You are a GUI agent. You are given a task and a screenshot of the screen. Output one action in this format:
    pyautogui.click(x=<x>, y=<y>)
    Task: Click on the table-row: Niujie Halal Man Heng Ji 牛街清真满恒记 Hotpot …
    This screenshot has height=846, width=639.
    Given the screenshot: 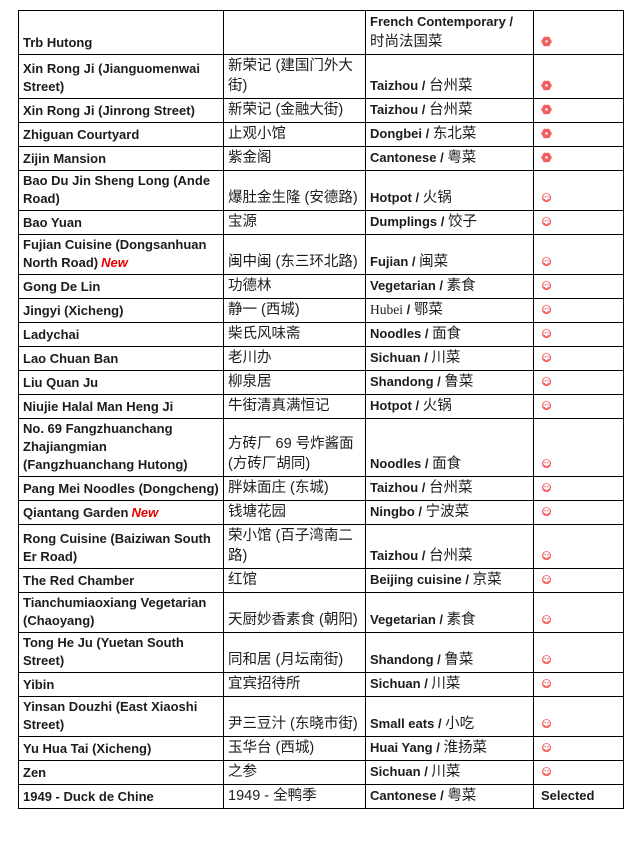 What is the action you would take?
    pyautogui.click(x=321, y=406)
    